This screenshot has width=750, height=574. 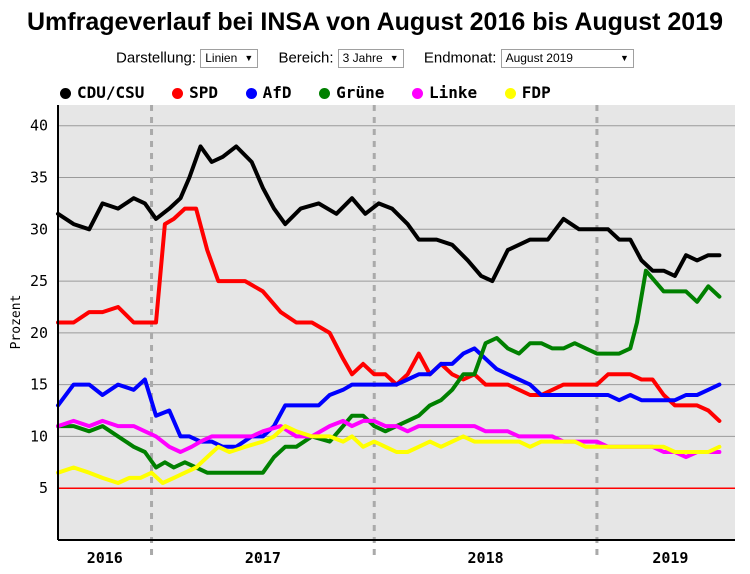 What do you see at coordinates (362, 58) in the screenshot?
I see `bereich-value: 3 Jahre` at bounding box center [362, 58].